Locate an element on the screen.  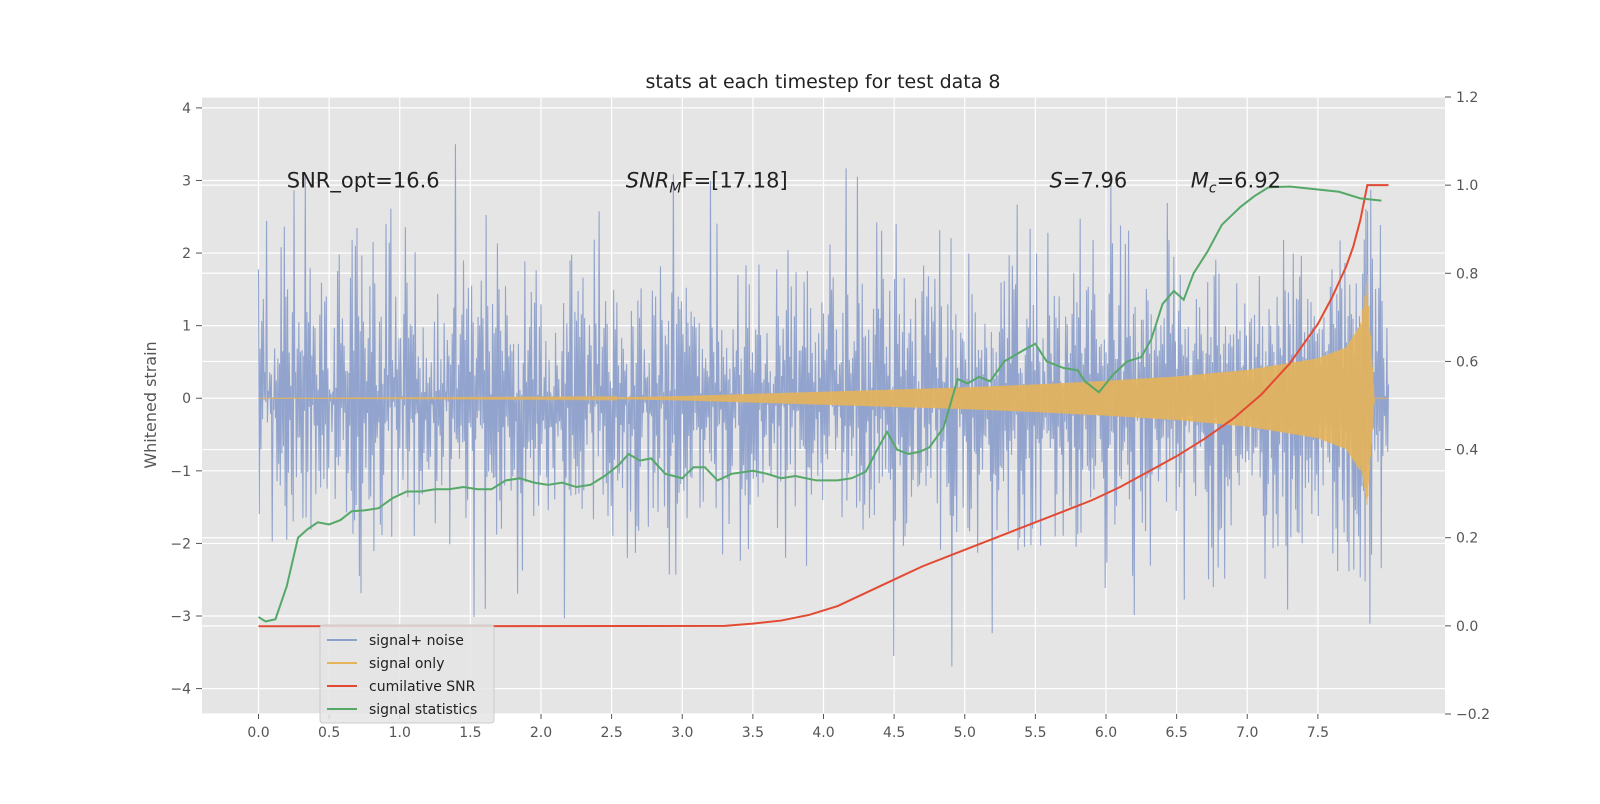
x-tick-label: 0.5 is located at coordinates (329, 733).